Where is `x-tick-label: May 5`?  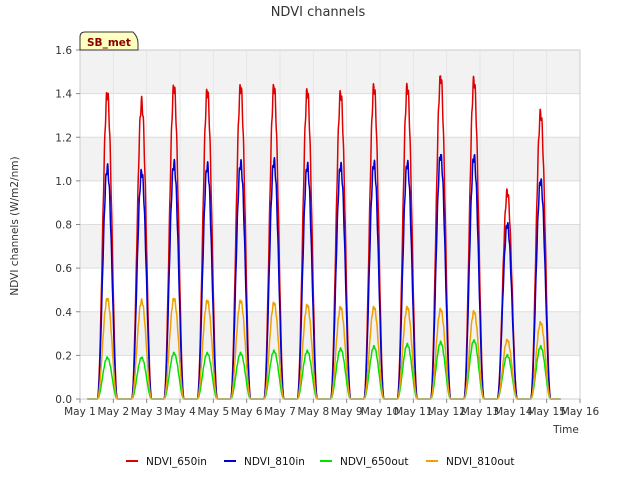 x-tick-label: May 5 is located at coordinates (213, 412).